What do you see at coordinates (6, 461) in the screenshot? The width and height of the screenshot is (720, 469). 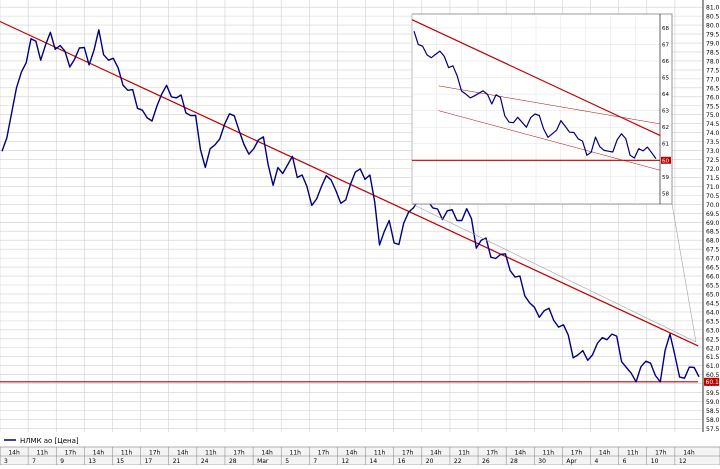 I see `x-tick-label-bottom: 3` at bounding box center [6, 461].